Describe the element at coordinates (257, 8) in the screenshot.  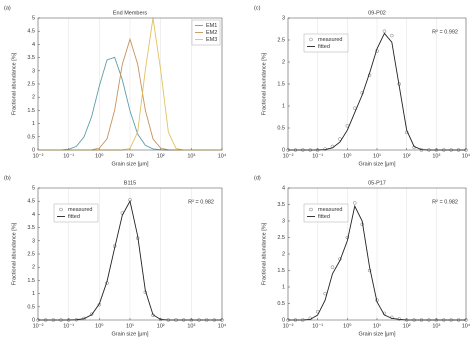
I see `panel-label: (c)` at that location.